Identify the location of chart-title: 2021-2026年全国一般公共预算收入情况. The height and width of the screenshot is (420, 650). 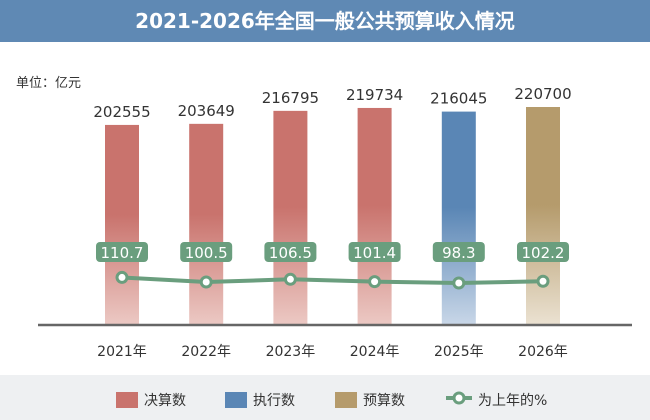
(325, 21).